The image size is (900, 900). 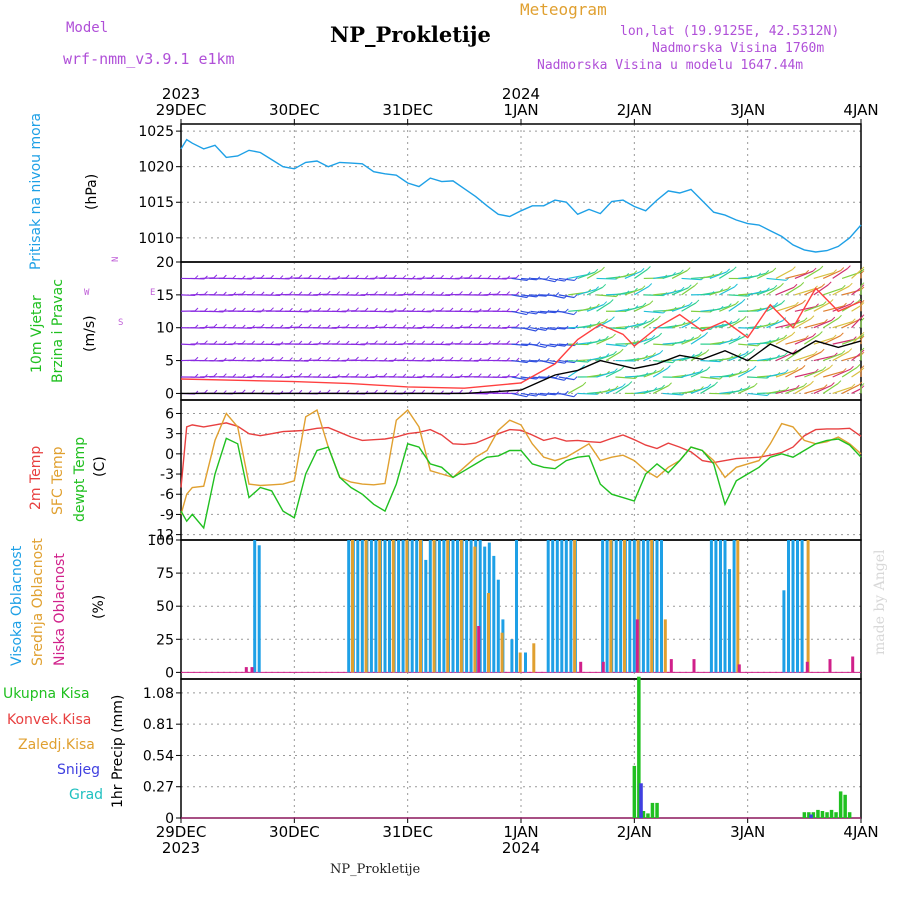 What do you see at coordinates (407, 110) in the screenshot?
I see `x-tick-label-top: 31DEC` at bounding box center [407, 110].